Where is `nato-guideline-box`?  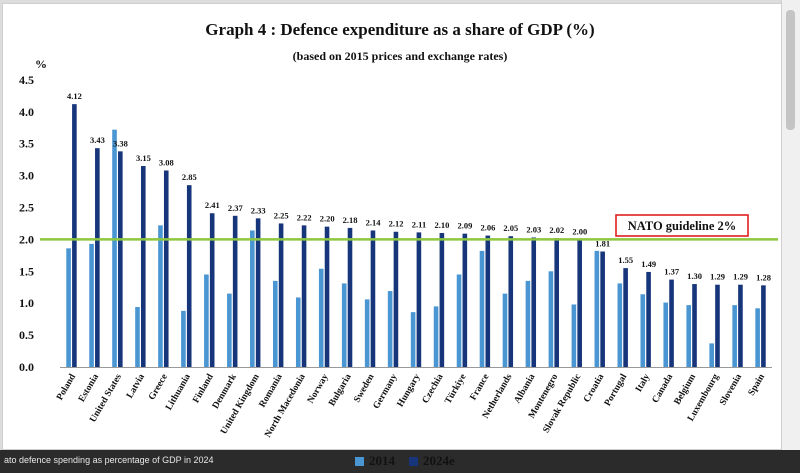 nato-guideline-box is located at coordinates (682, 225).